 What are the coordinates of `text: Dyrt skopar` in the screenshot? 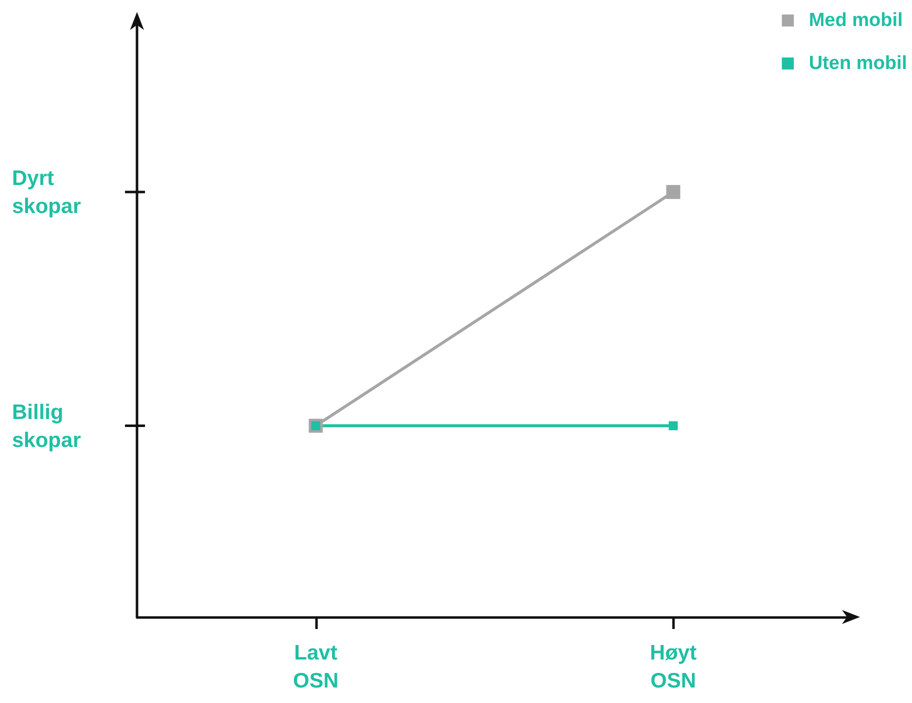 It's located at (46, 192).